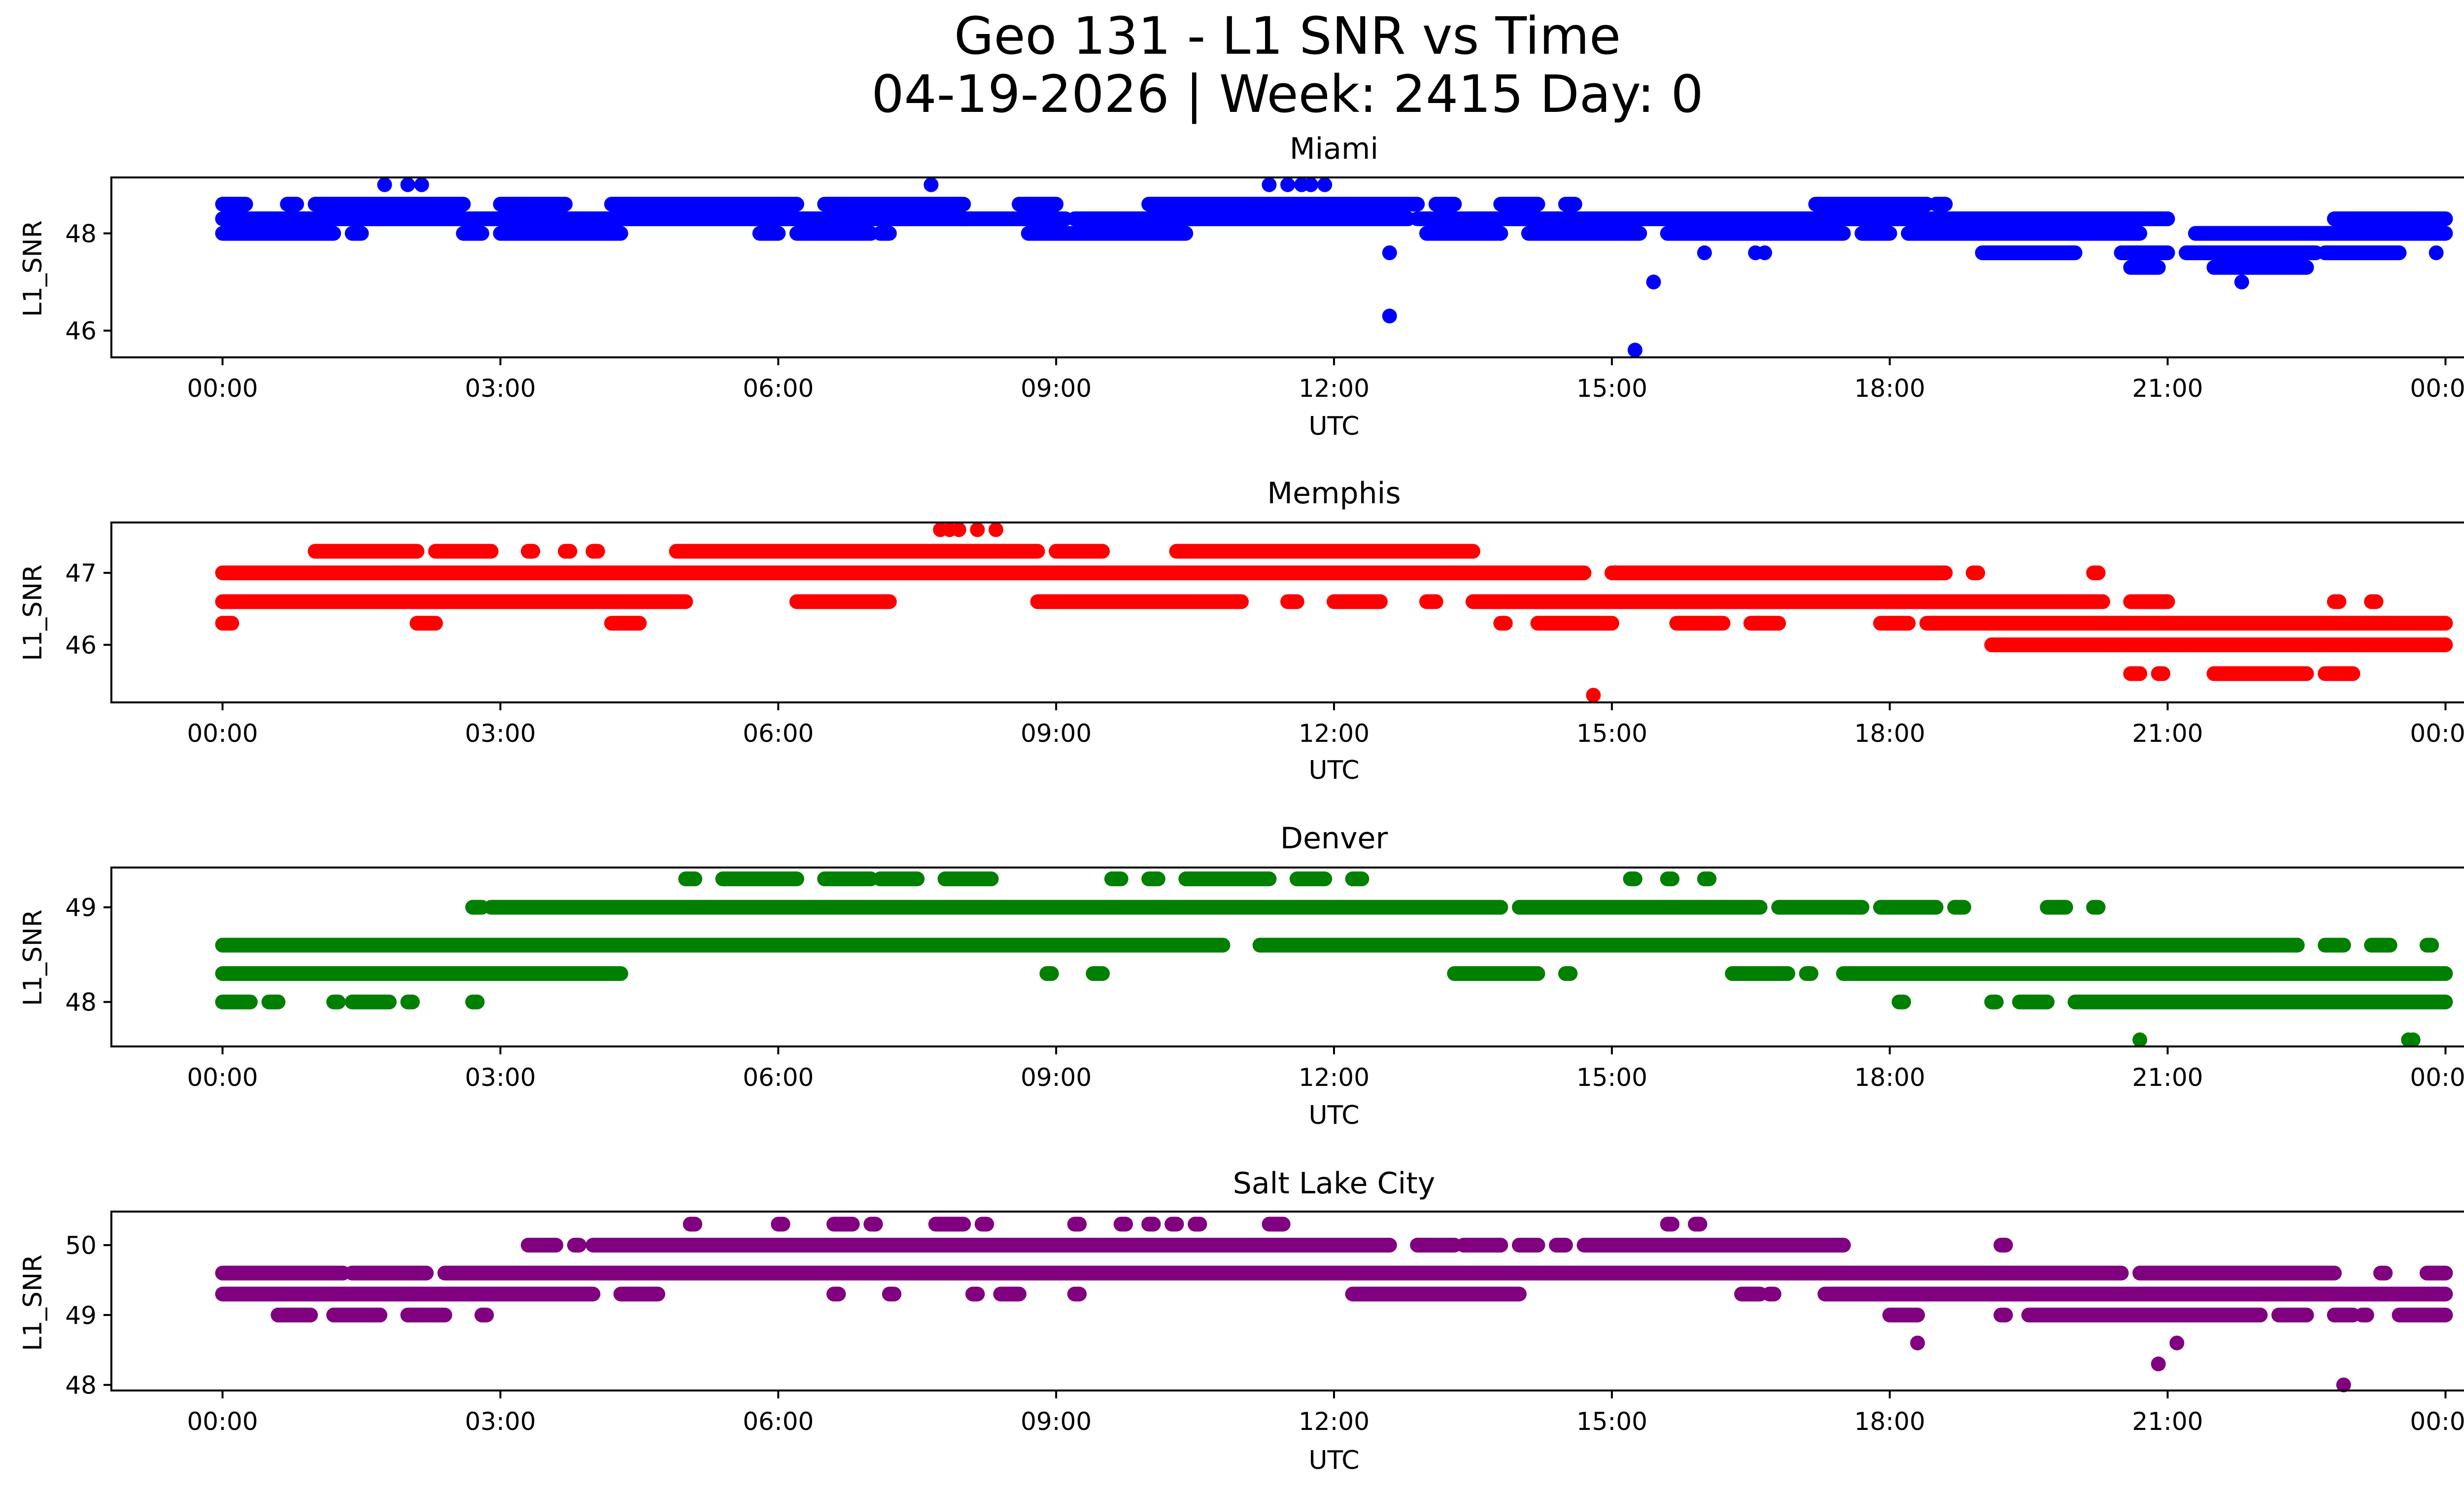 The height and width of the screenshot is (1495, 2464). Describe the element at coordinates (778, 388) in the screenshot. I see `x-tick-label: 06:00` at that location.